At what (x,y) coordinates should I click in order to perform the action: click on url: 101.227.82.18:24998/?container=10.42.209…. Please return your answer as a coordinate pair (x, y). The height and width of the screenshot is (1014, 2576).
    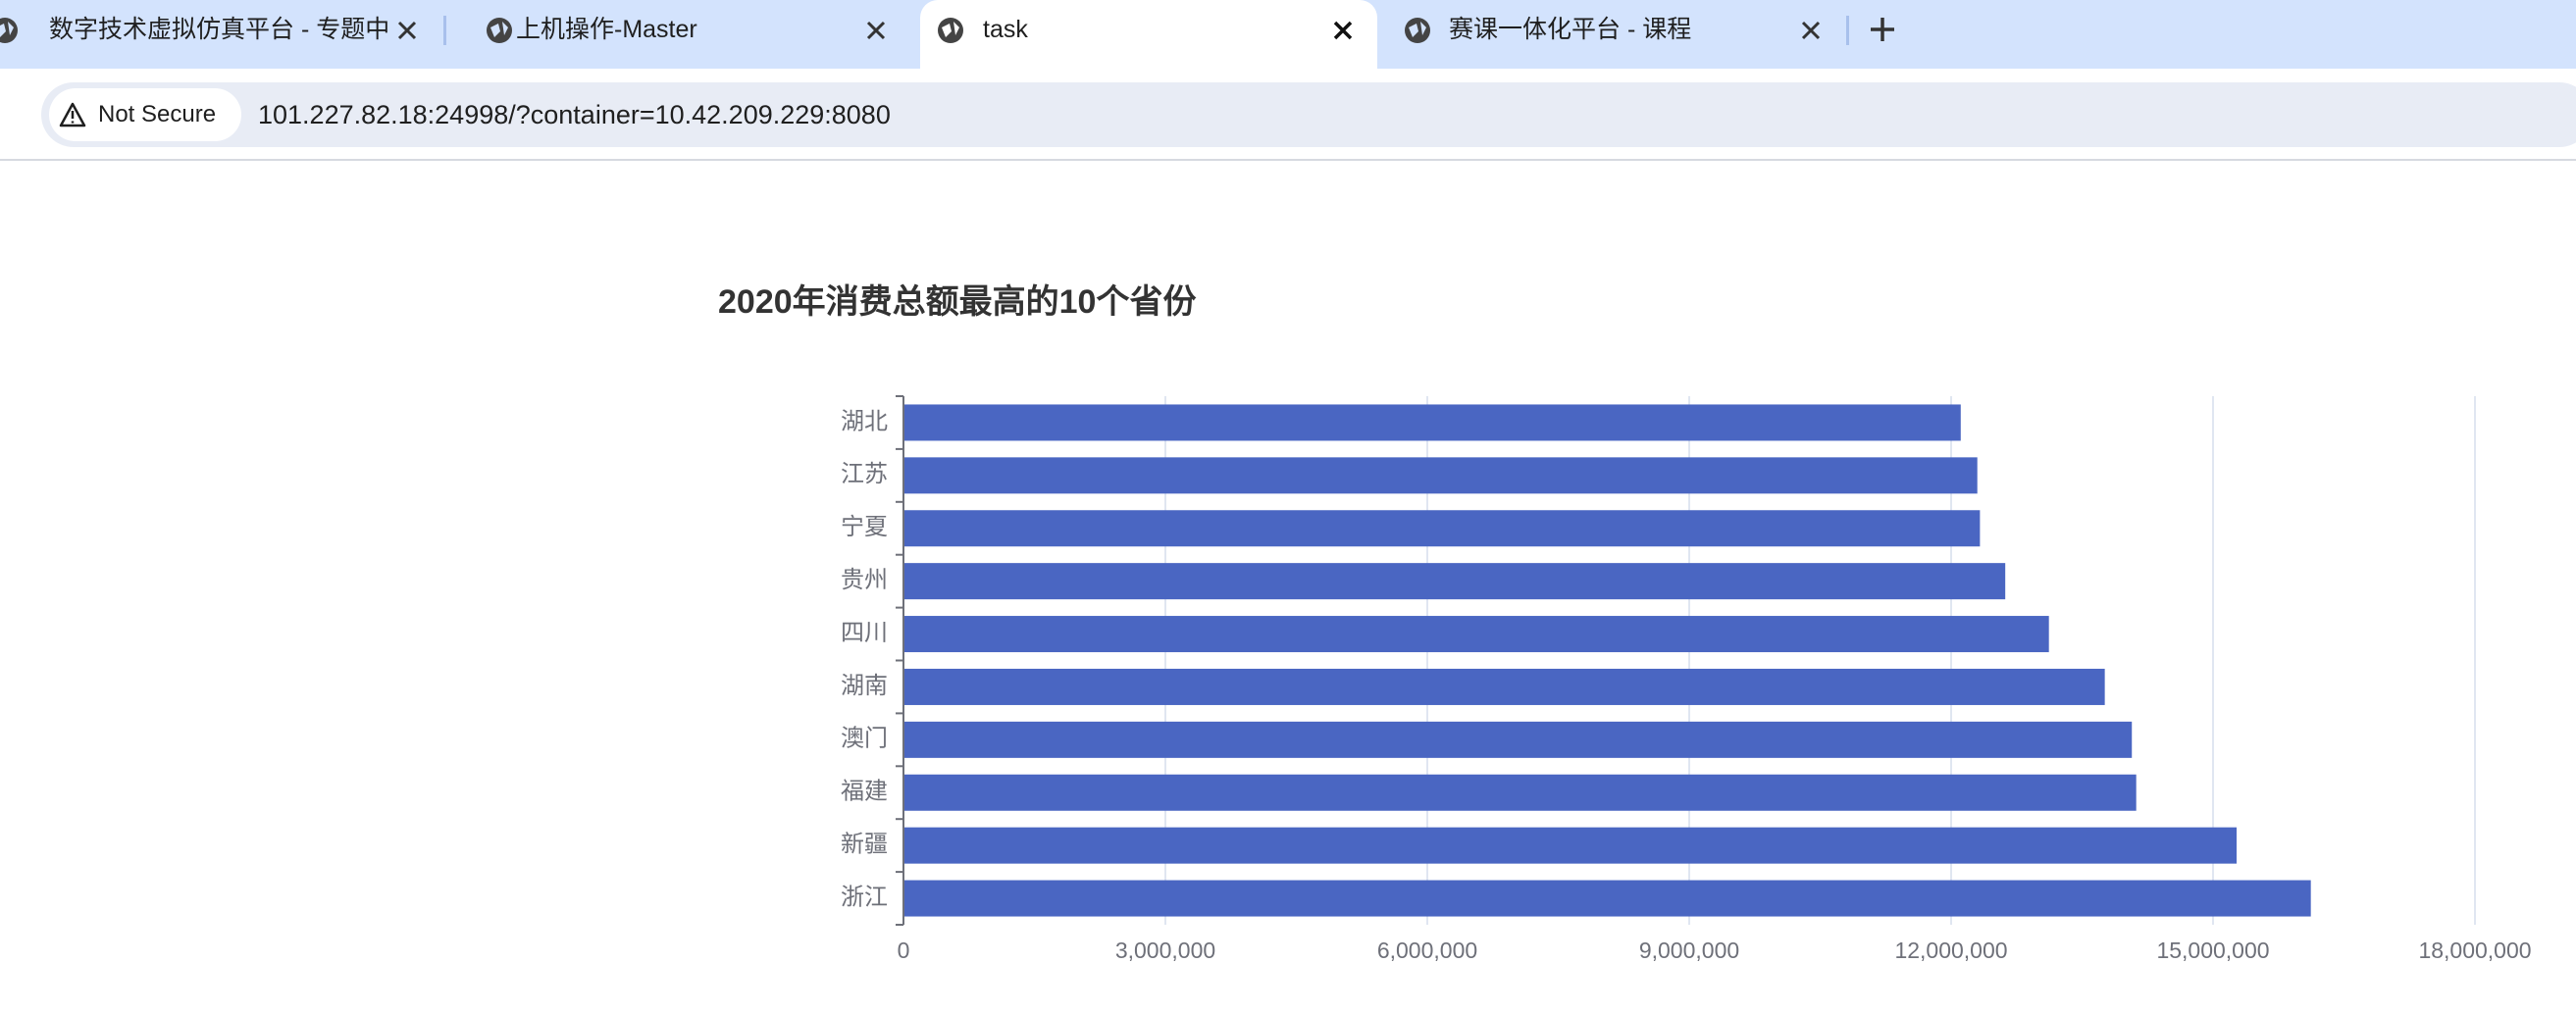
    Looking at the image, I should click on (574, 115).